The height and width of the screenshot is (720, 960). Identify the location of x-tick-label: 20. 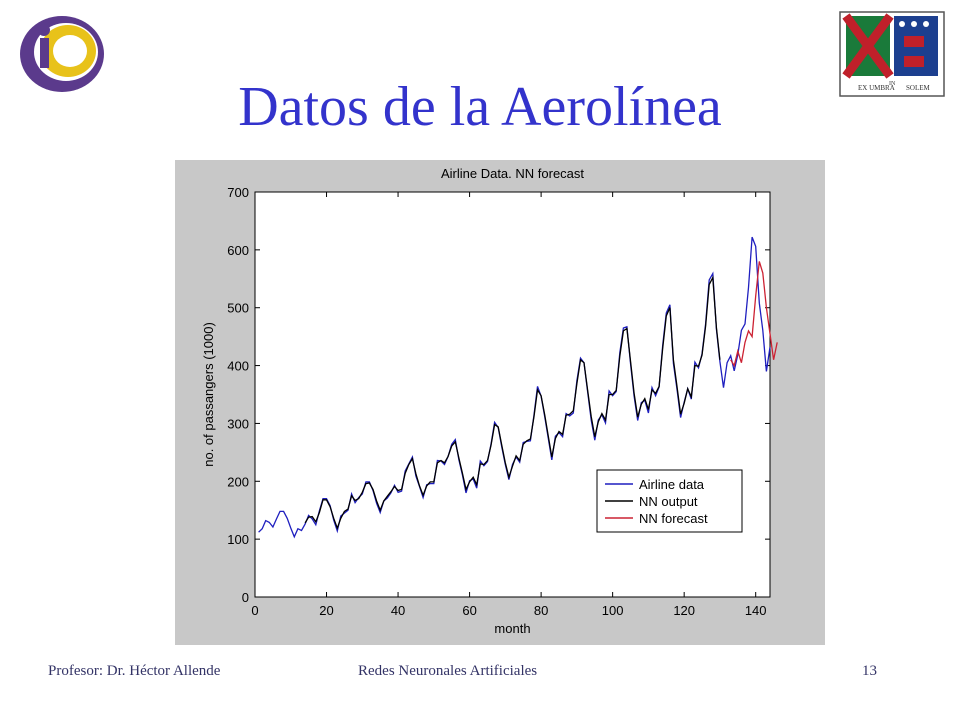
(326, 610).